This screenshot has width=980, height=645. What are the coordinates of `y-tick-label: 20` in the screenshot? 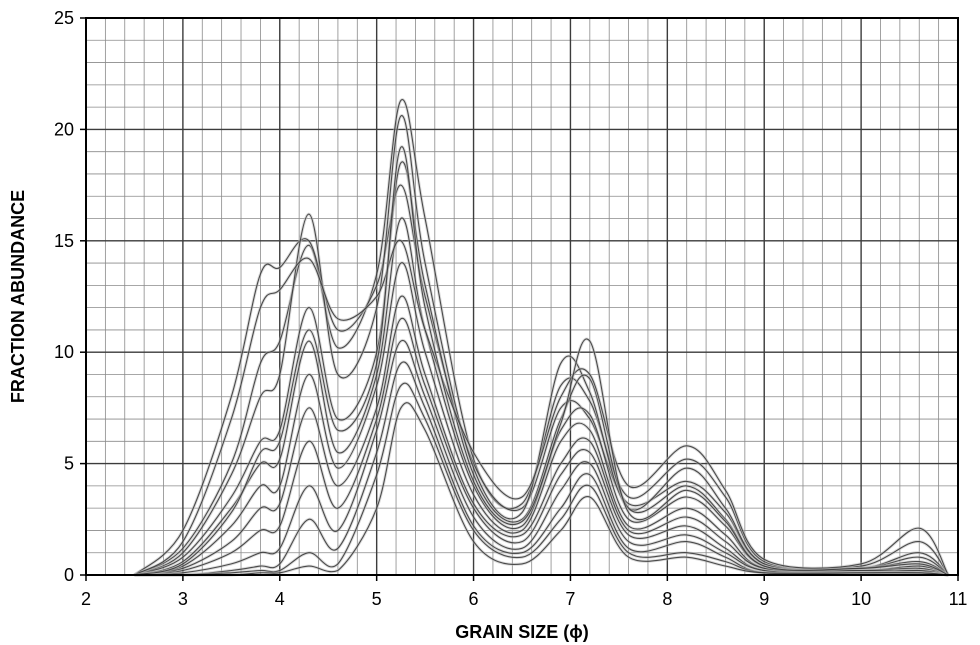 It's located at (64, 129).